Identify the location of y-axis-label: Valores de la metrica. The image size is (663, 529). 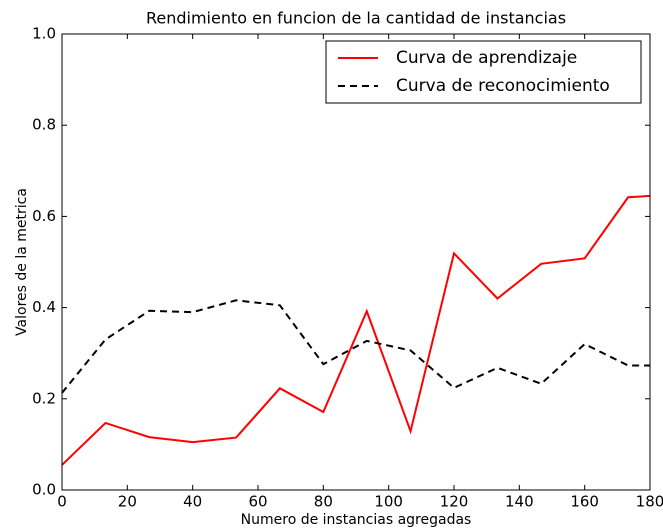
(22, 262).